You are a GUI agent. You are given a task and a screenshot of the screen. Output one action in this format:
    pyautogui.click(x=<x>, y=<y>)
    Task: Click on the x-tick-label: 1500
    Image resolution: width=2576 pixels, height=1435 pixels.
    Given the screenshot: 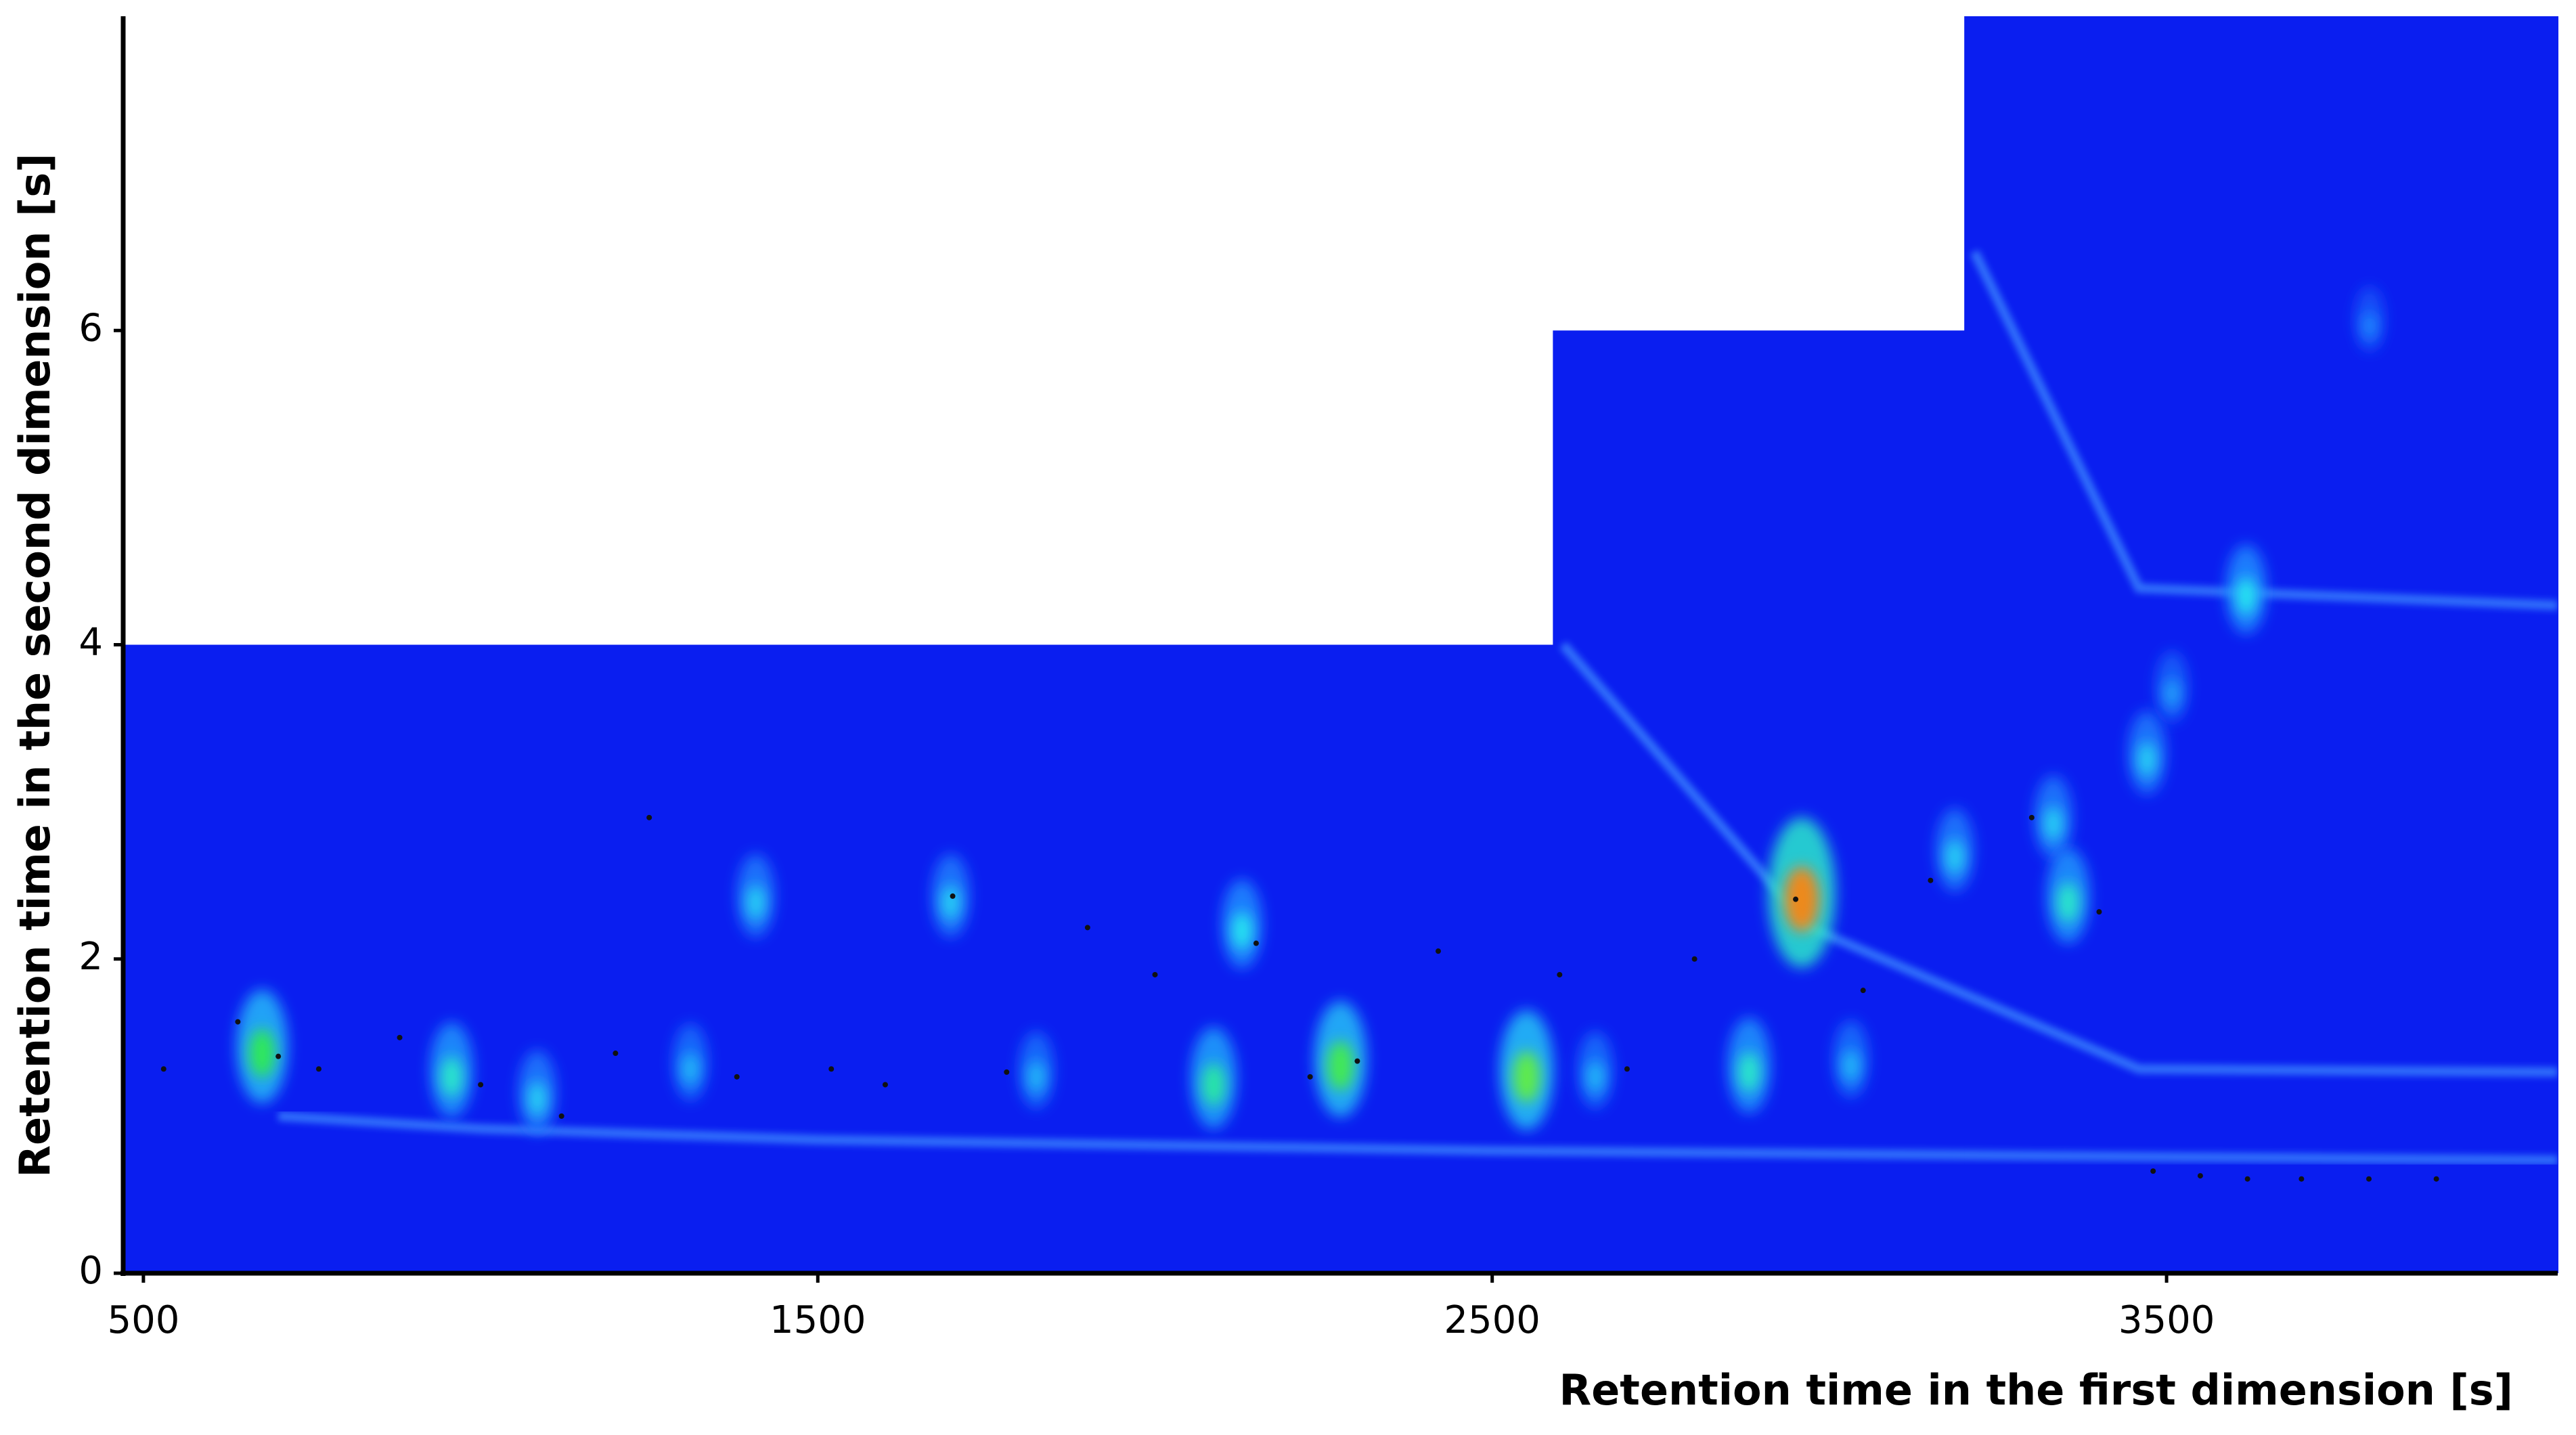 What is the action you would take?
    pyautogui.click(x=818, y=1320)
    